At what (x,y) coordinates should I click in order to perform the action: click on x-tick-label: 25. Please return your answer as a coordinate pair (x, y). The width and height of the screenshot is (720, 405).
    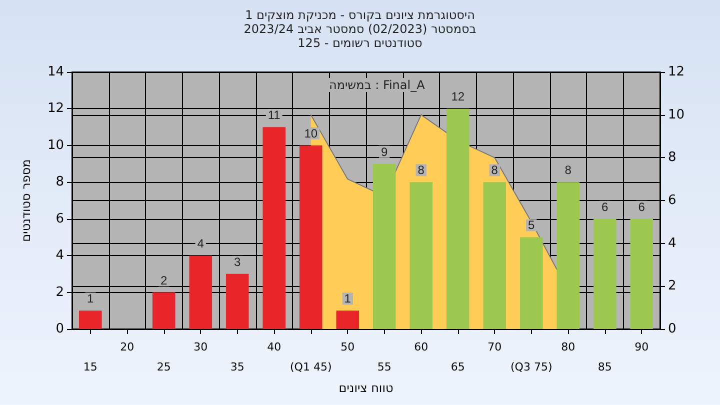
    Looking at the image, I should click on (163, 367).